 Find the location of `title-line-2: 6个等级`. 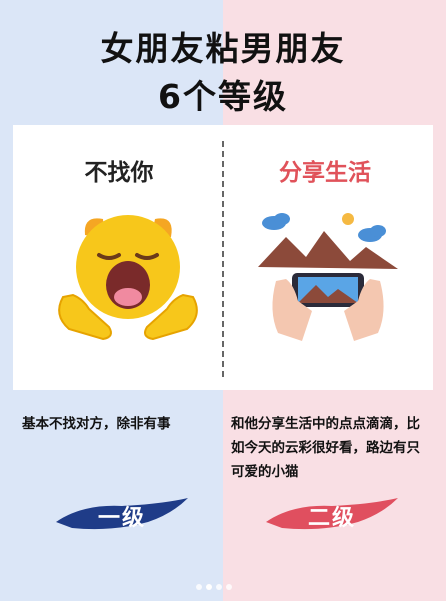

title-line-2: 6个等级 is located at coordinates (223, 96).